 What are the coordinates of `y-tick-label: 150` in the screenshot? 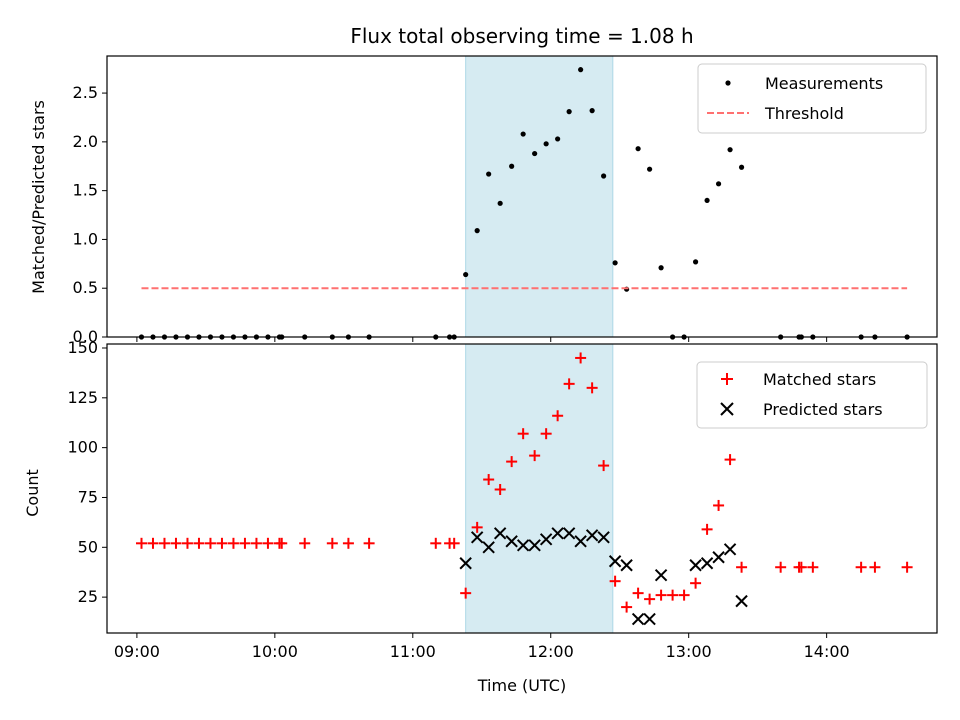 It's located at (82, 347).